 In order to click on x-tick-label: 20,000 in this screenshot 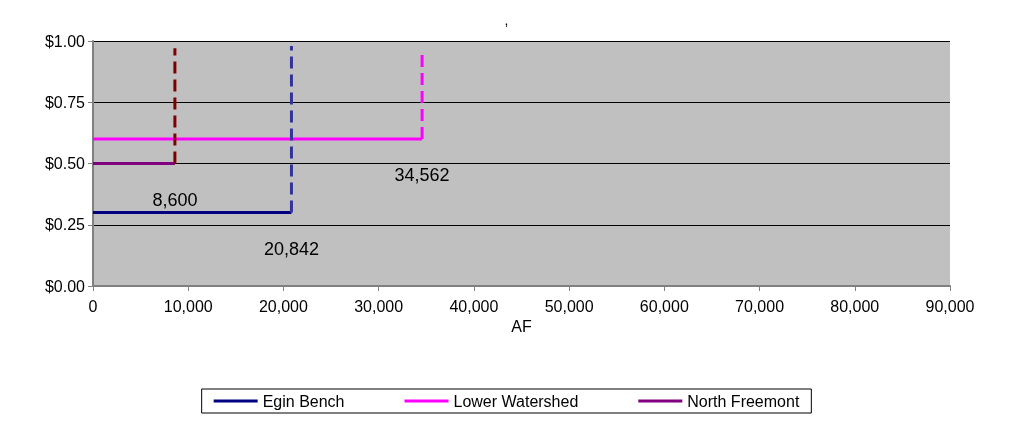, I will do `click(283, 306)`.